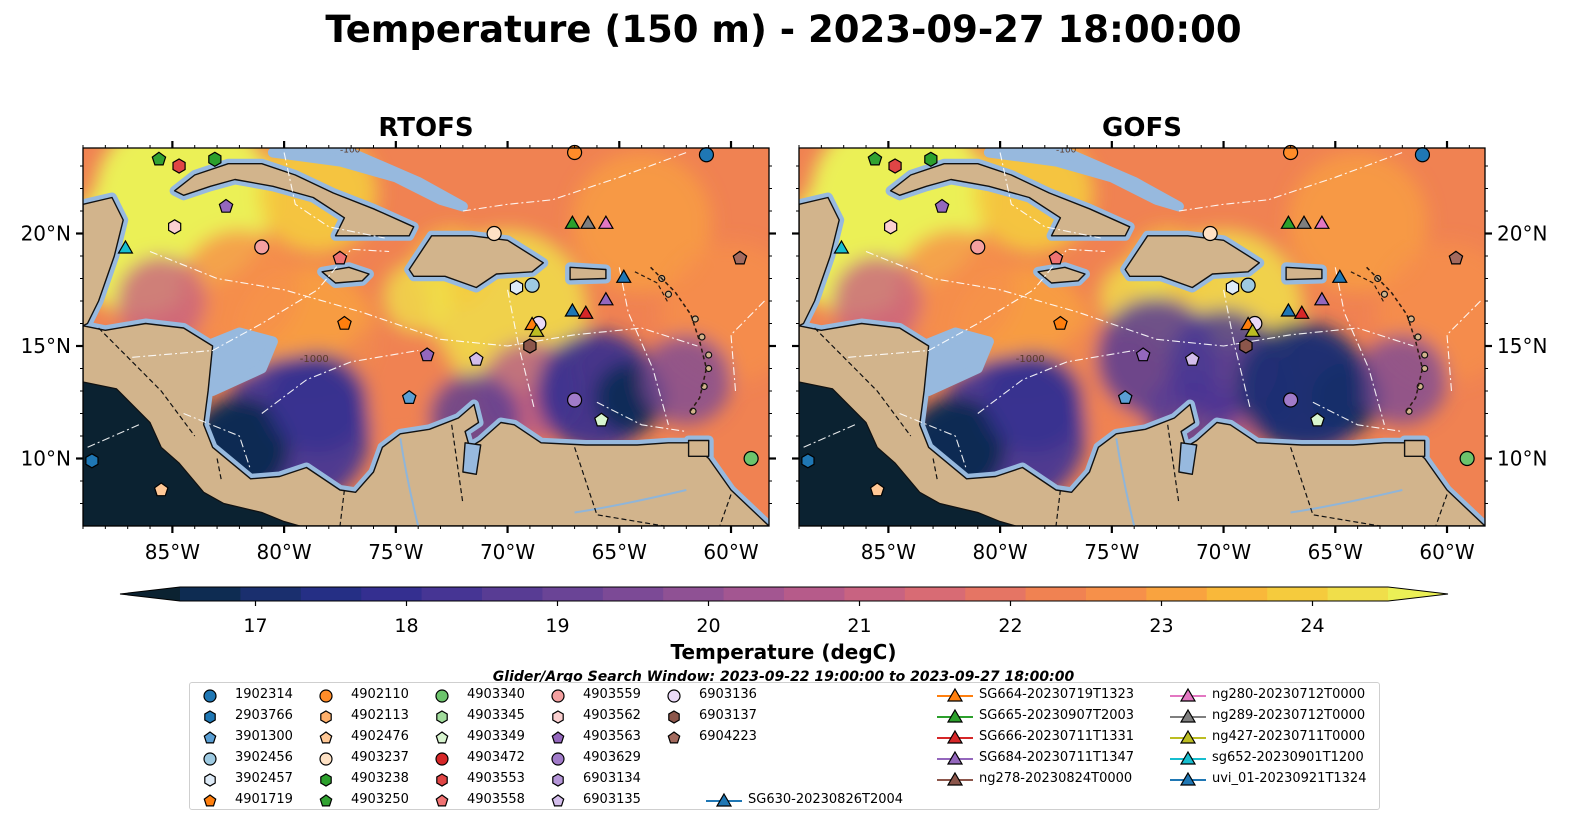  What do you see at coordinates (1057, 757) in the screenshot?
I see `legend-label: SG684-20230711T1347` at bounding box center [1057, 757].